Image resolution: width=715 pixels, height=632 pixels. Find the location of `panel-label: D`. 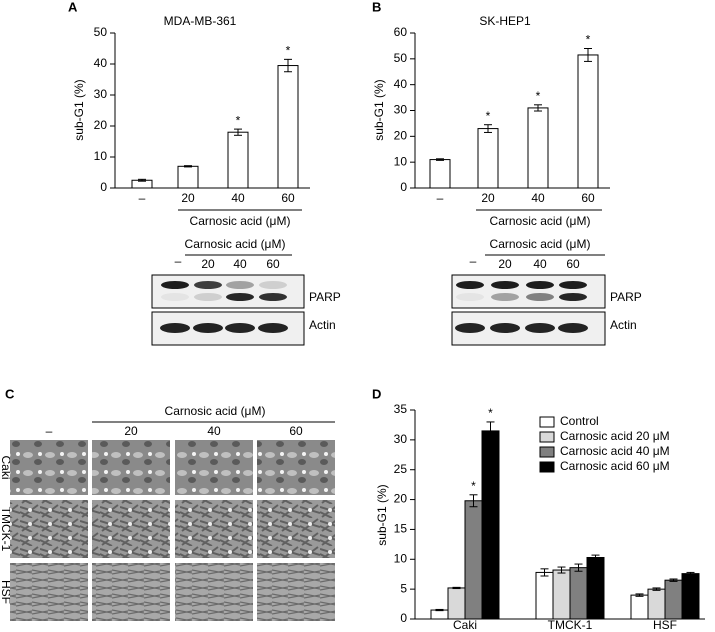

panel-label: D is located at coordinates (376, 393).